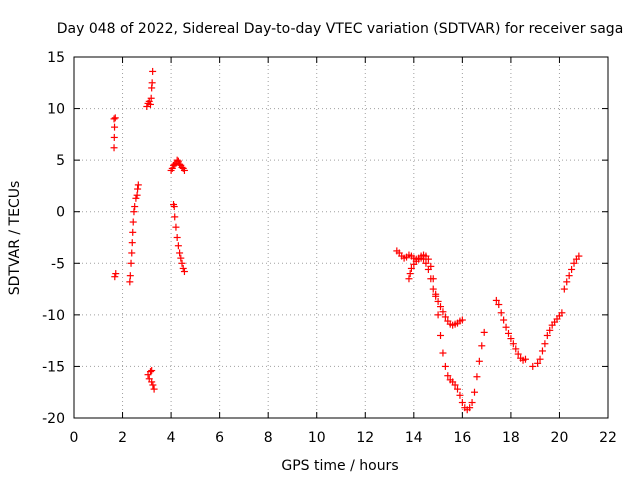 The width and height of the screenshot is (640, 480). Describe the element at coordinates (268, 438) in the screenshot. I see `x-tick-label: 8` at that location.